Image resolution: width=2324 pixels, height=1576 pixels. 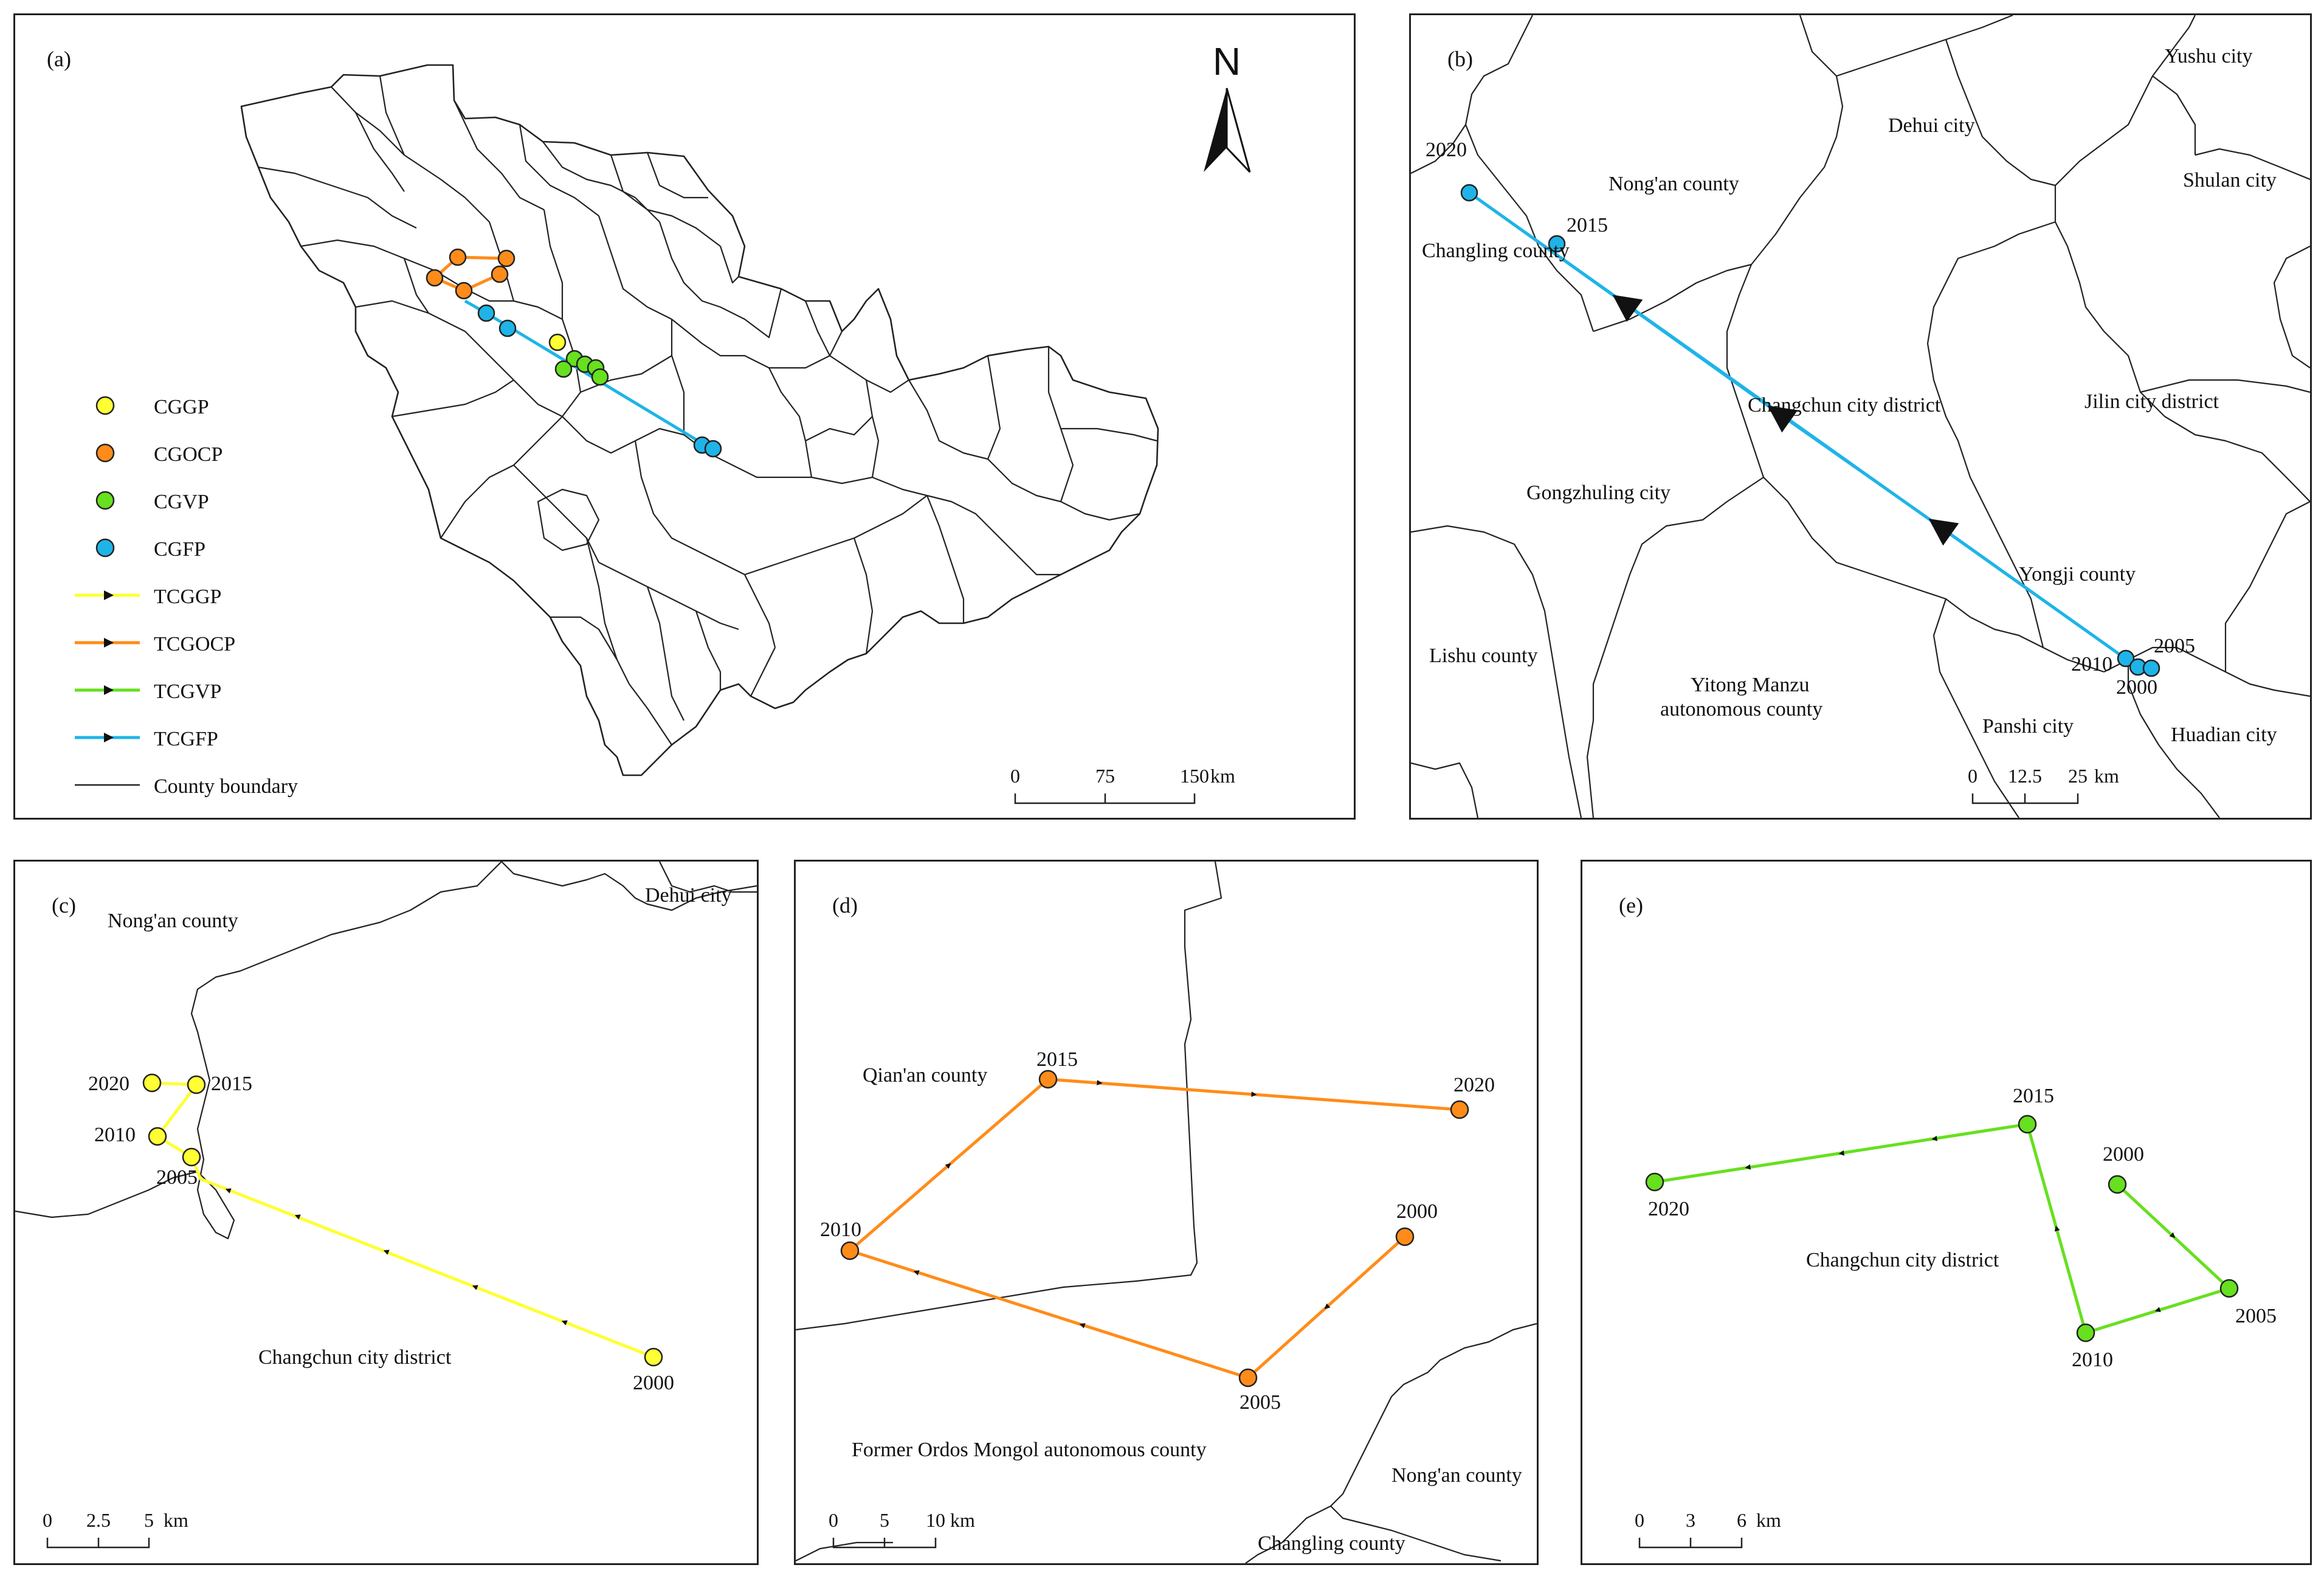 What do you see at coordinates (2117, 1185) in the screenshot?
I see `cgvp-2000-point` at bounding box center [2117, 1185].